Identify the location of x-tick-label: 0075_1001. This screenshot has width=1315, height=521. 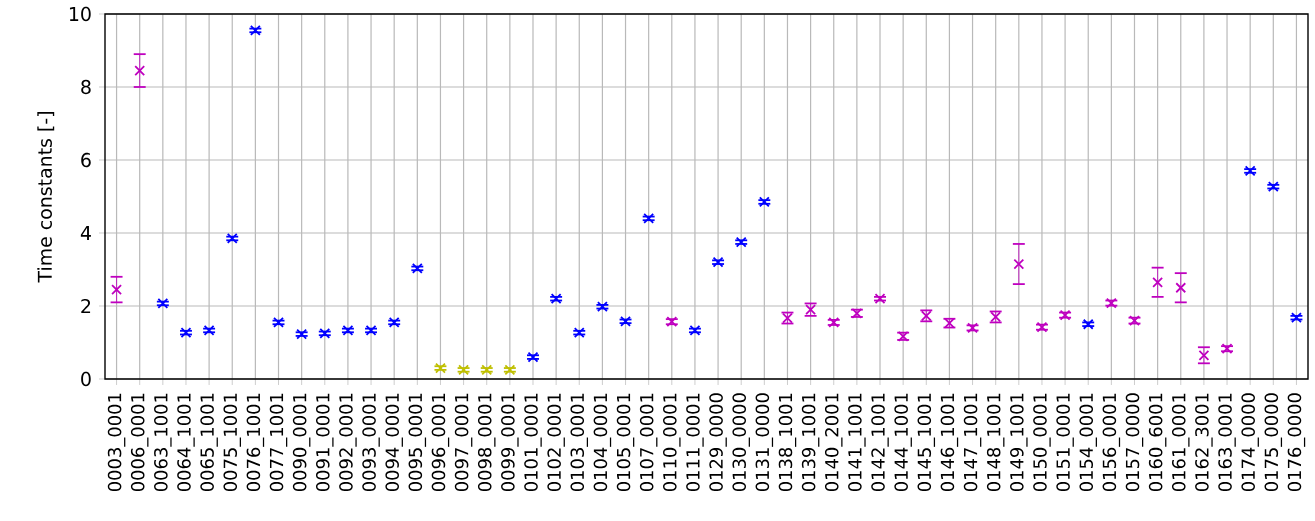
(232, 442).